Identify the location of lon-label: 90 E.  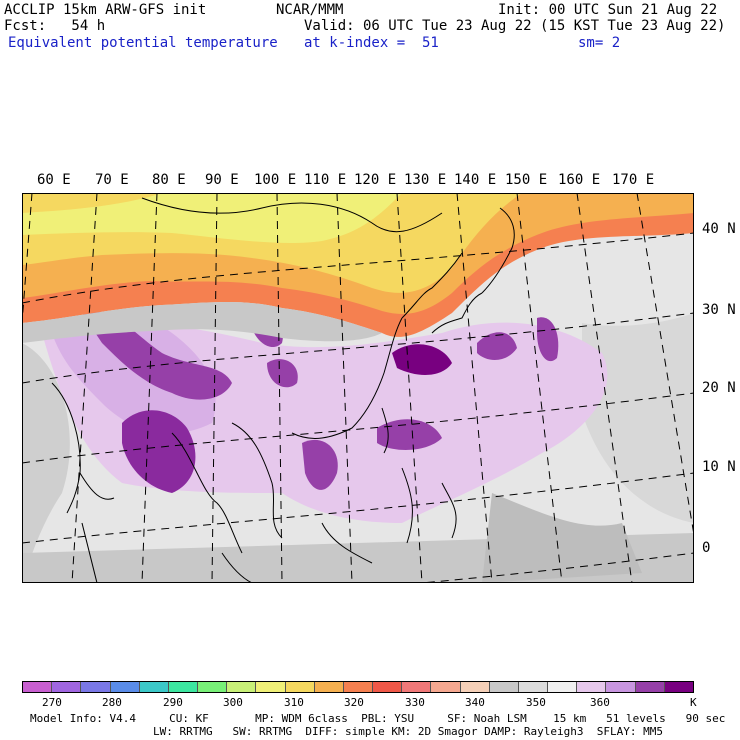
(222, 180).